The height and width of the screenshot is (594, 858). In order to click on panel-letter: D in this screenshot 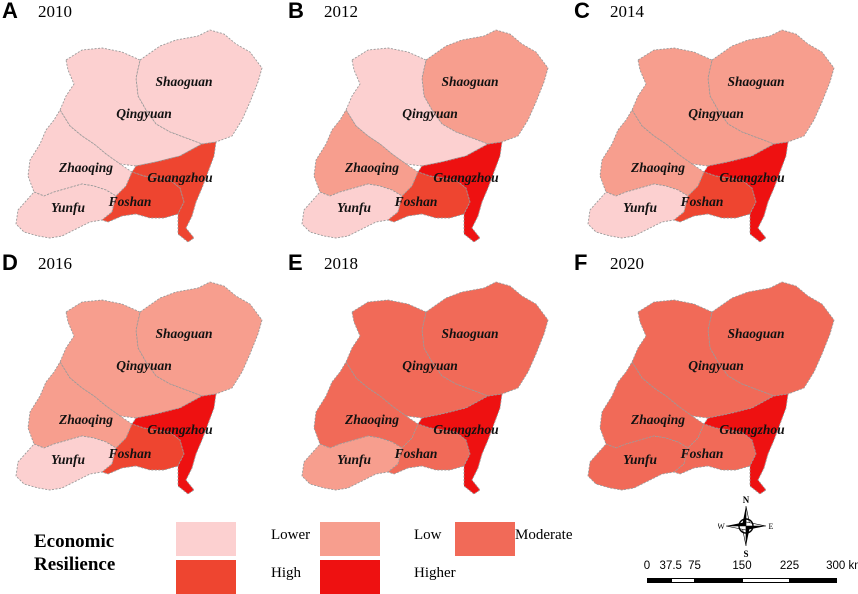, I will do `click(10, 262)`.